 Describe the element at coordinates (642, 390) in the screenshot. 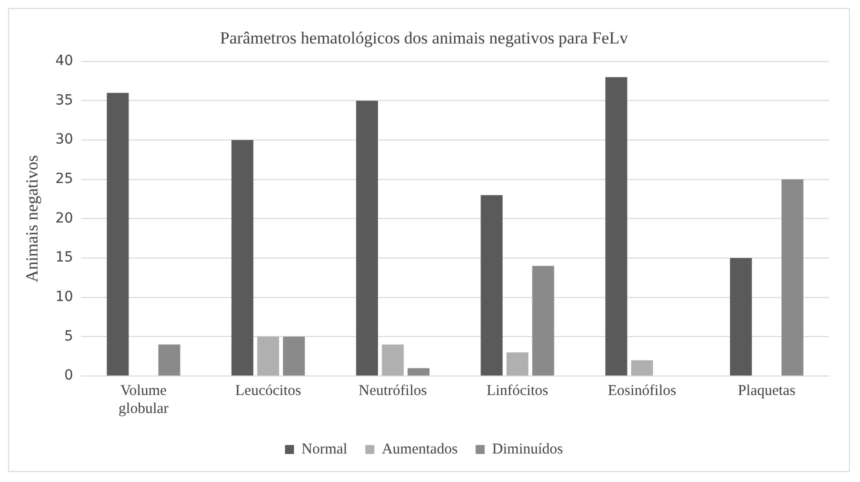

I see `x-tick-label: Eosinófilos` at that location.